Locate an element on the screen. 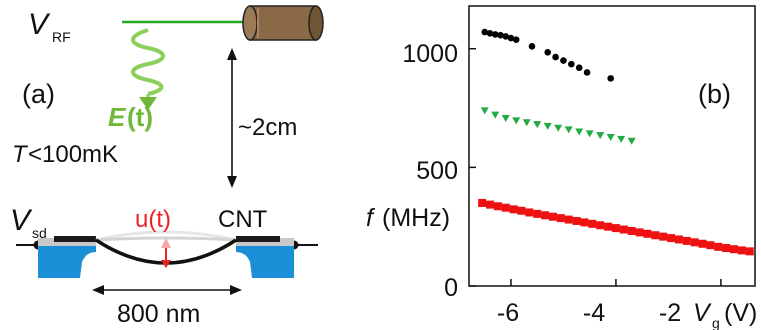 The height and width of the screenshot is (330, 761). xtick-label-m4: -4 is located at coordinates (594, 313).